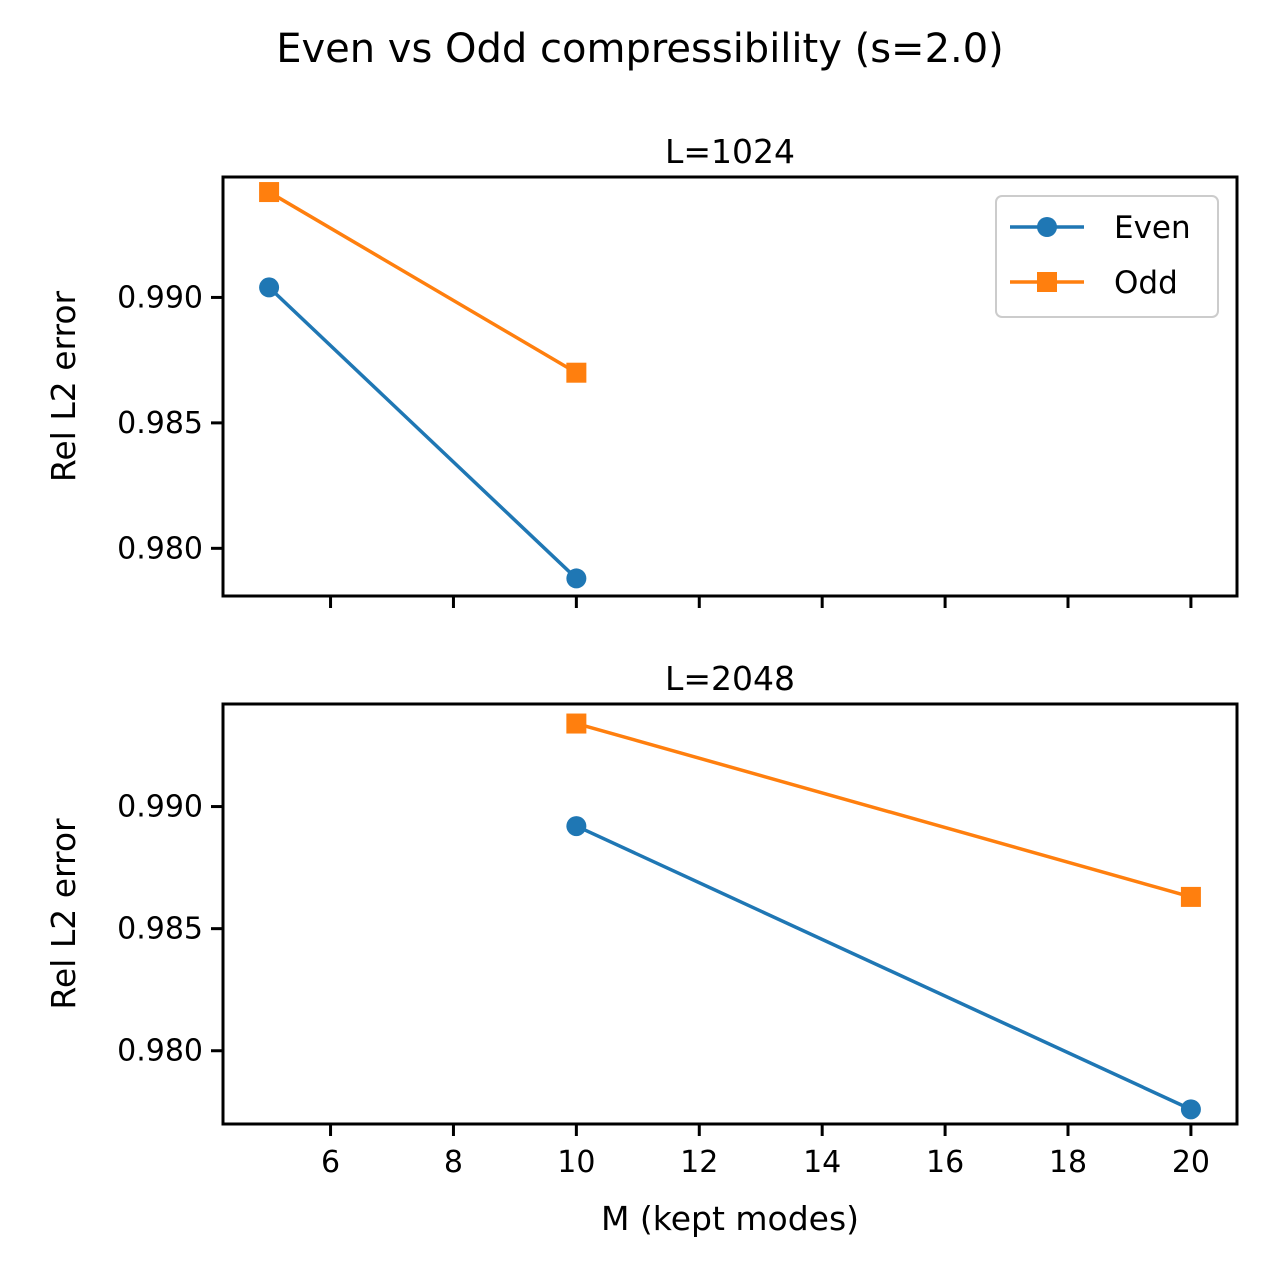 This screenshot has width=1280, height=1280. Describe the element at coordinates (1107, 256) in the screenshot. I see `legend: Even Odd` at that location.